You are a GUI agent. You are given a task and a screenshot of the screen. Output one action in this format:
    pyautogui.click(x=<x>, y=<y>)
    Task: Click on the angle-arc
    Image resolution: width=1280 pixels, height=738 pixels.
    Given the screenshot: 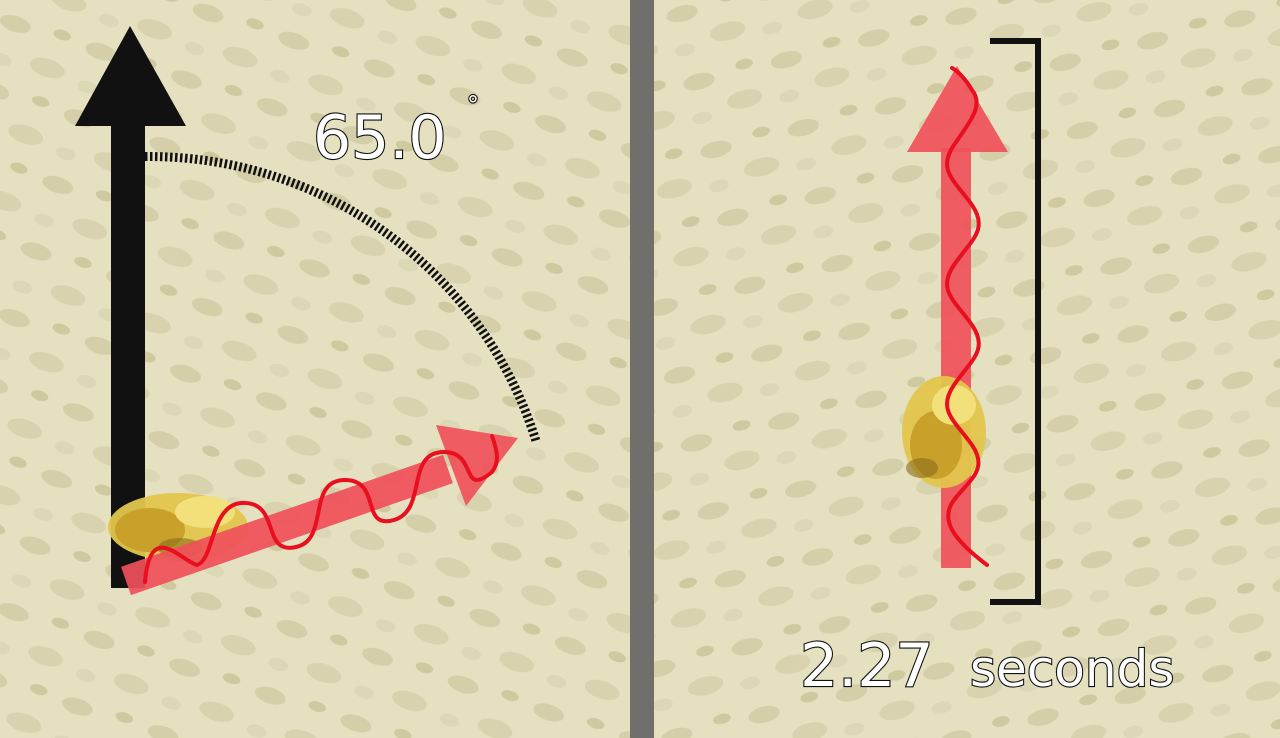 What is the action you would take?
    pyautogui.click(x=335, y=297)
    